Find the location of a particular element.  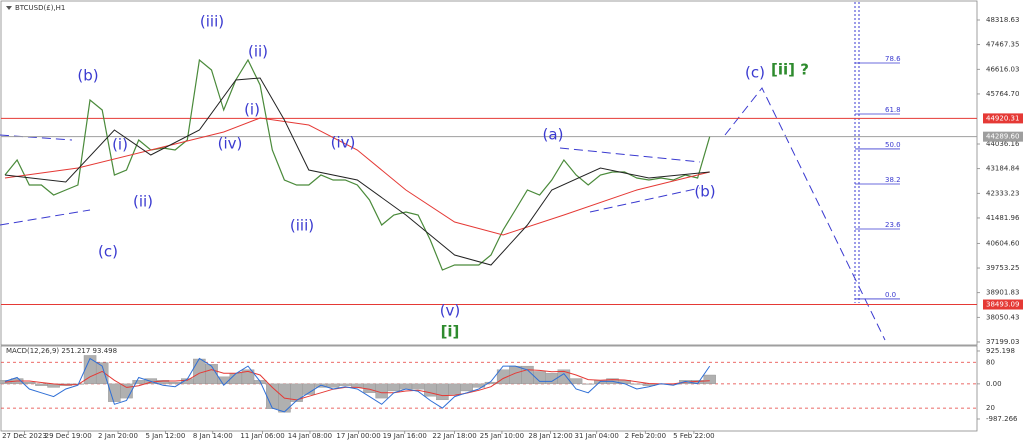

x-tick-label: 14 Jan 08:00 is located at coordinates (310, 436).